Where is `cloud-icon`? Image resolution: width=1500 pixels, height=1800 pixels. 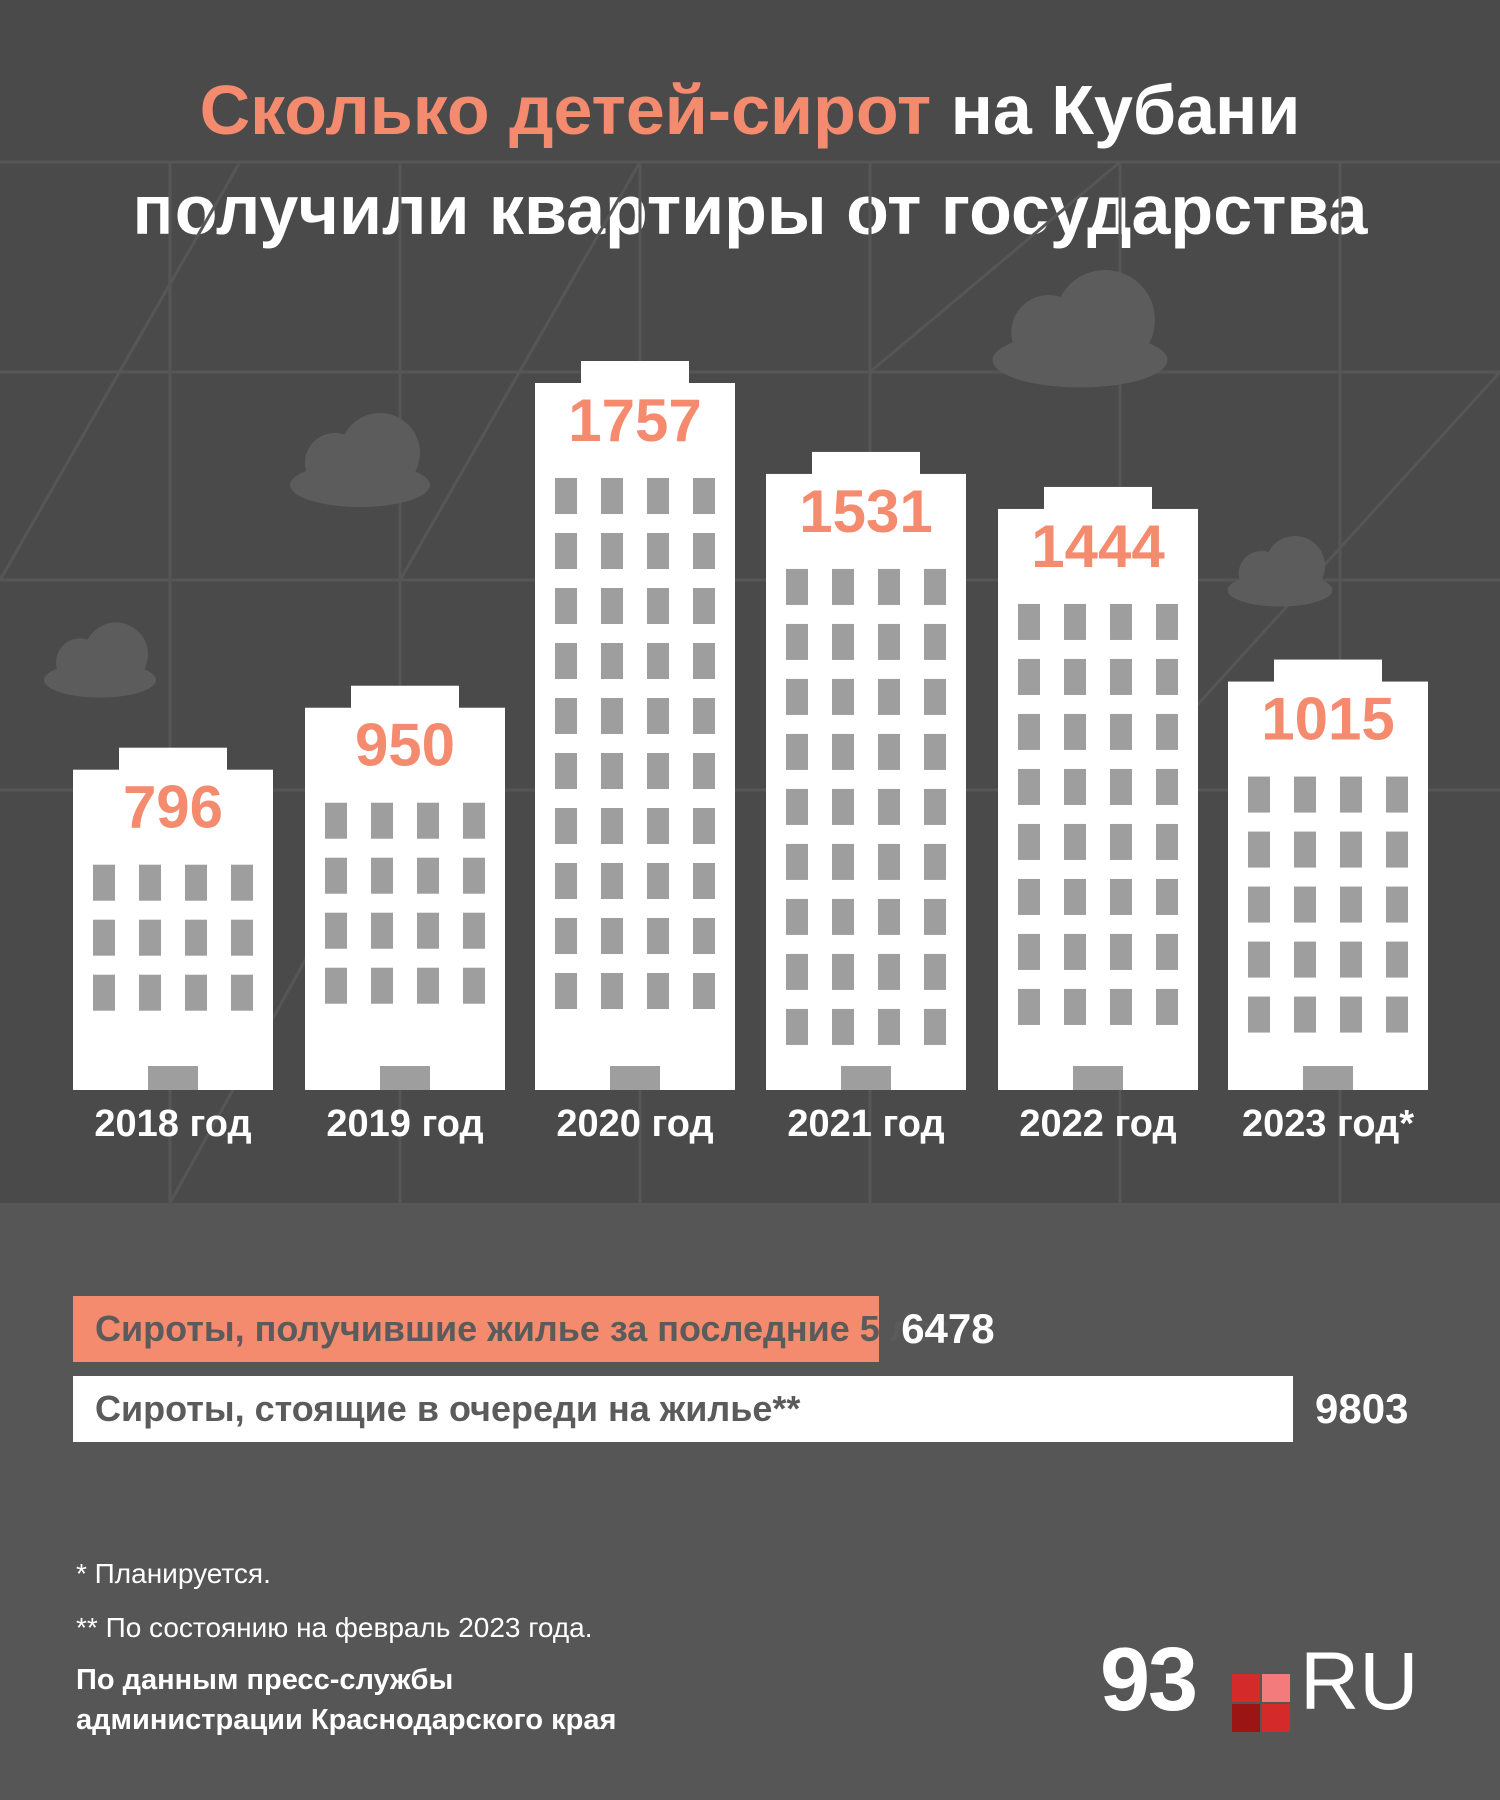
cloud-icon is located at coordinates (1280, 571).